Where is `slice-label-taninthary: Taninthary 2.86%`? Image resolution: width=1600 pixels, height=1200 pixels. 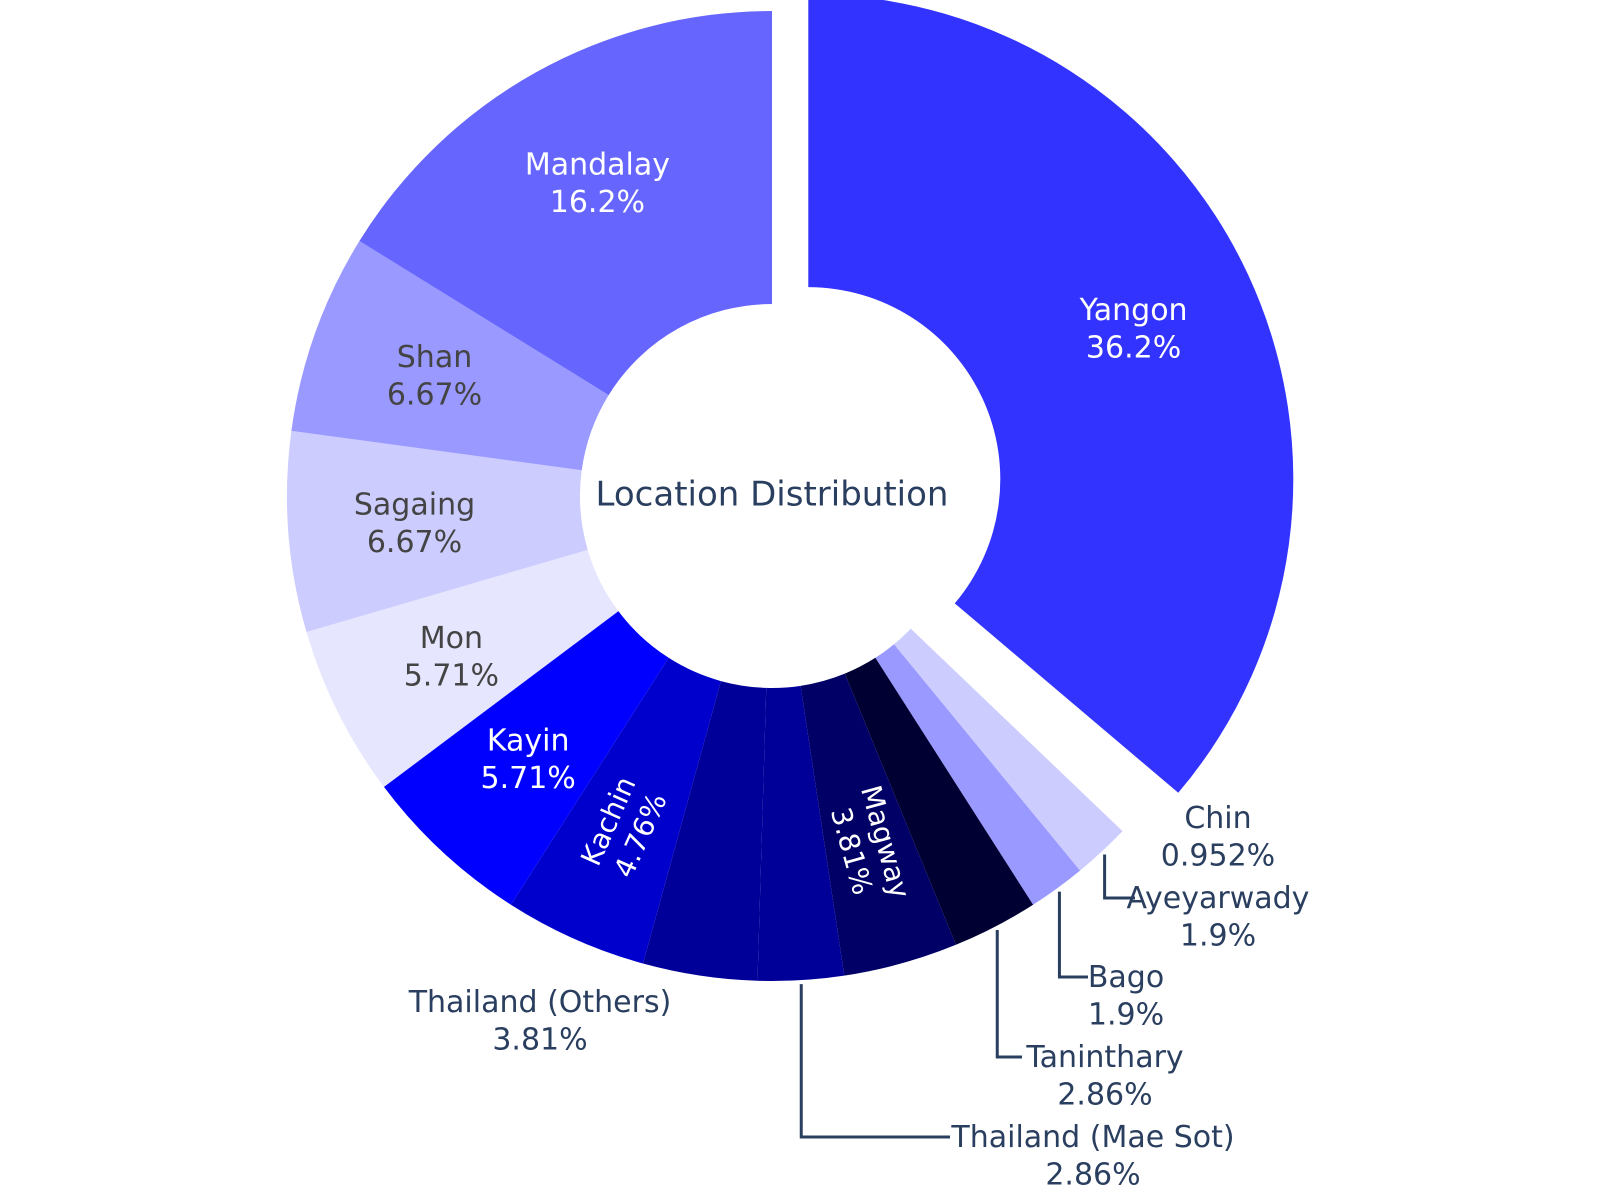
slice-label-taninthary: Taninthary 2.86% is located at coordinates (1104, 1076).